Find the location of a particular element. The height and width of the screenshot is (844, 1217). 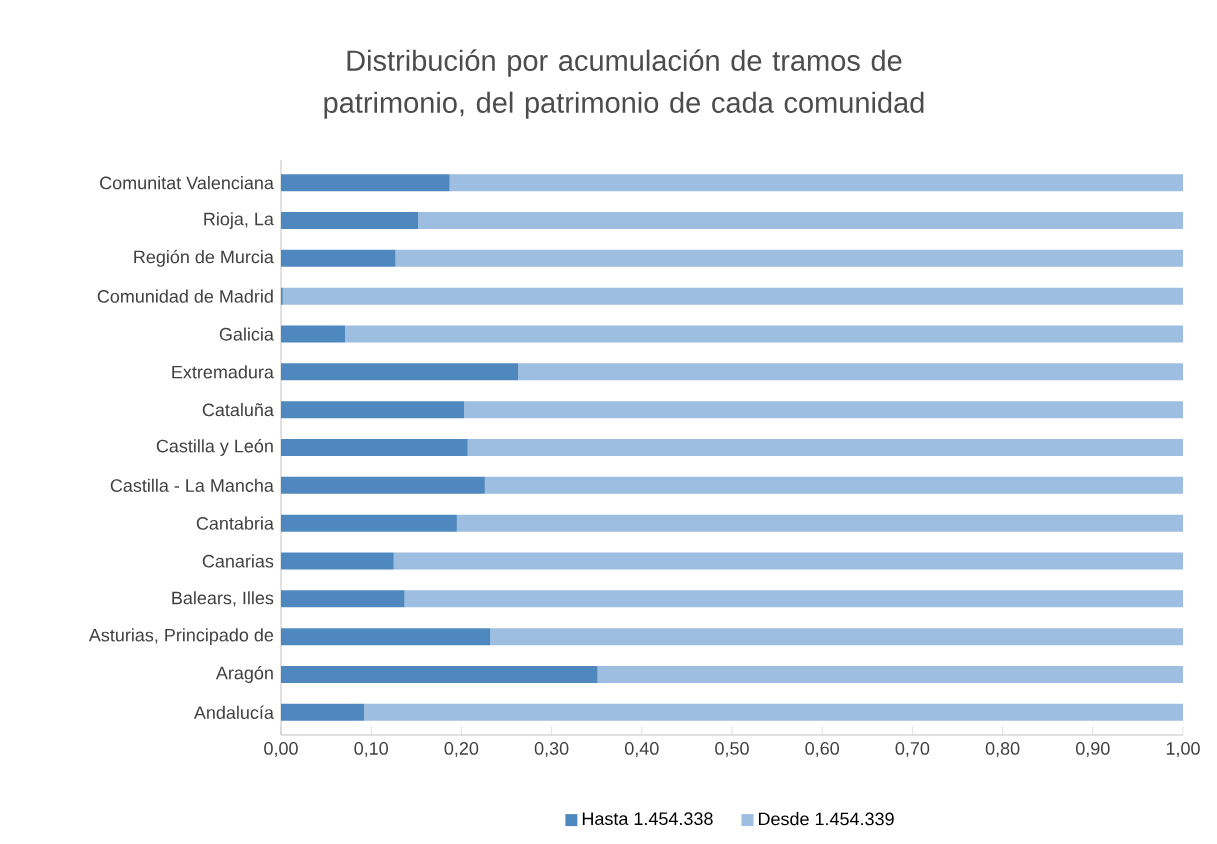

x-tick-label: 0,40 is located at coordinates (641, 749).